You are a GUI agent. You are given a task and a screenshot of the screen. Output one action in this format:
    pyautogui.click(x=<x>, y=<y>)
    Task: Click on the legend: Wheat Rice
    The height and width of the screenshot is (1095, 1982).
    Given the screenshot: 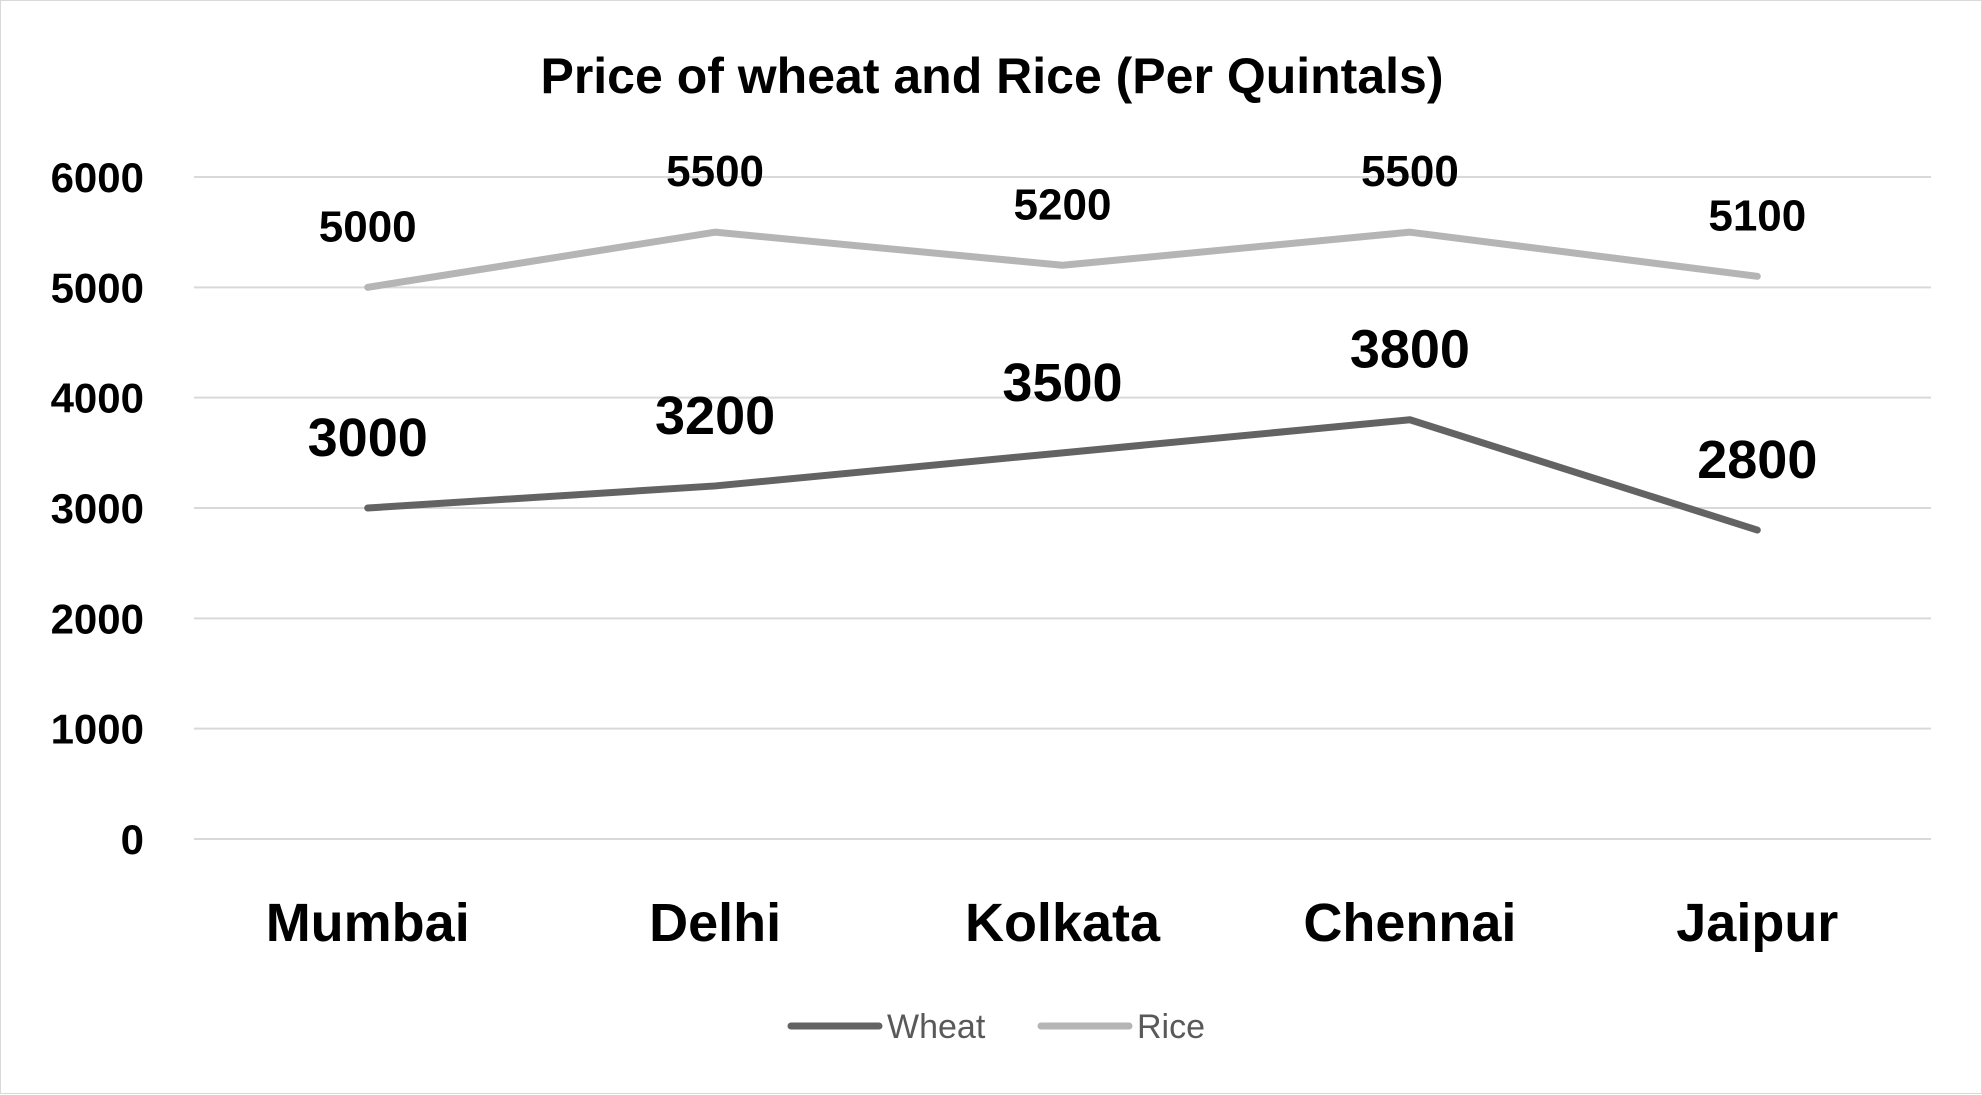 What is the action you would take?
    pyautogui.click(x=996, y=1027)
    